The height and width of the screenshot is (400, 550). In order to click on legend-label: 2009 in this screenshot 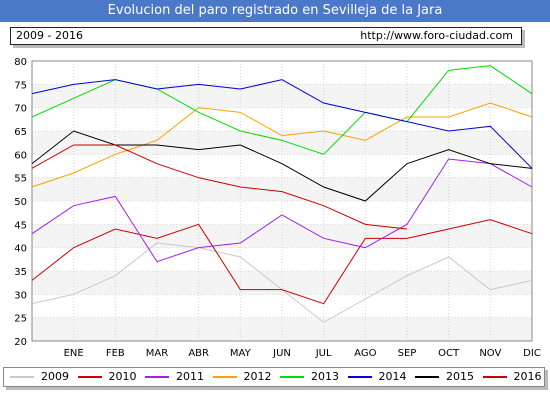, I will do `click(55, 376)`.